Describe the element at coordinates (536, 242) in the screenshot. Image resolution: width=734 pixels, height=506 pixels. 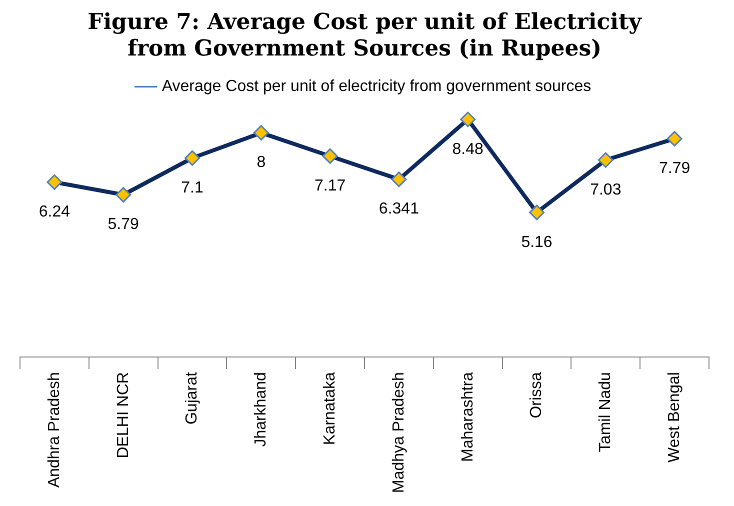
I see `data-label: 5.16` at that location.